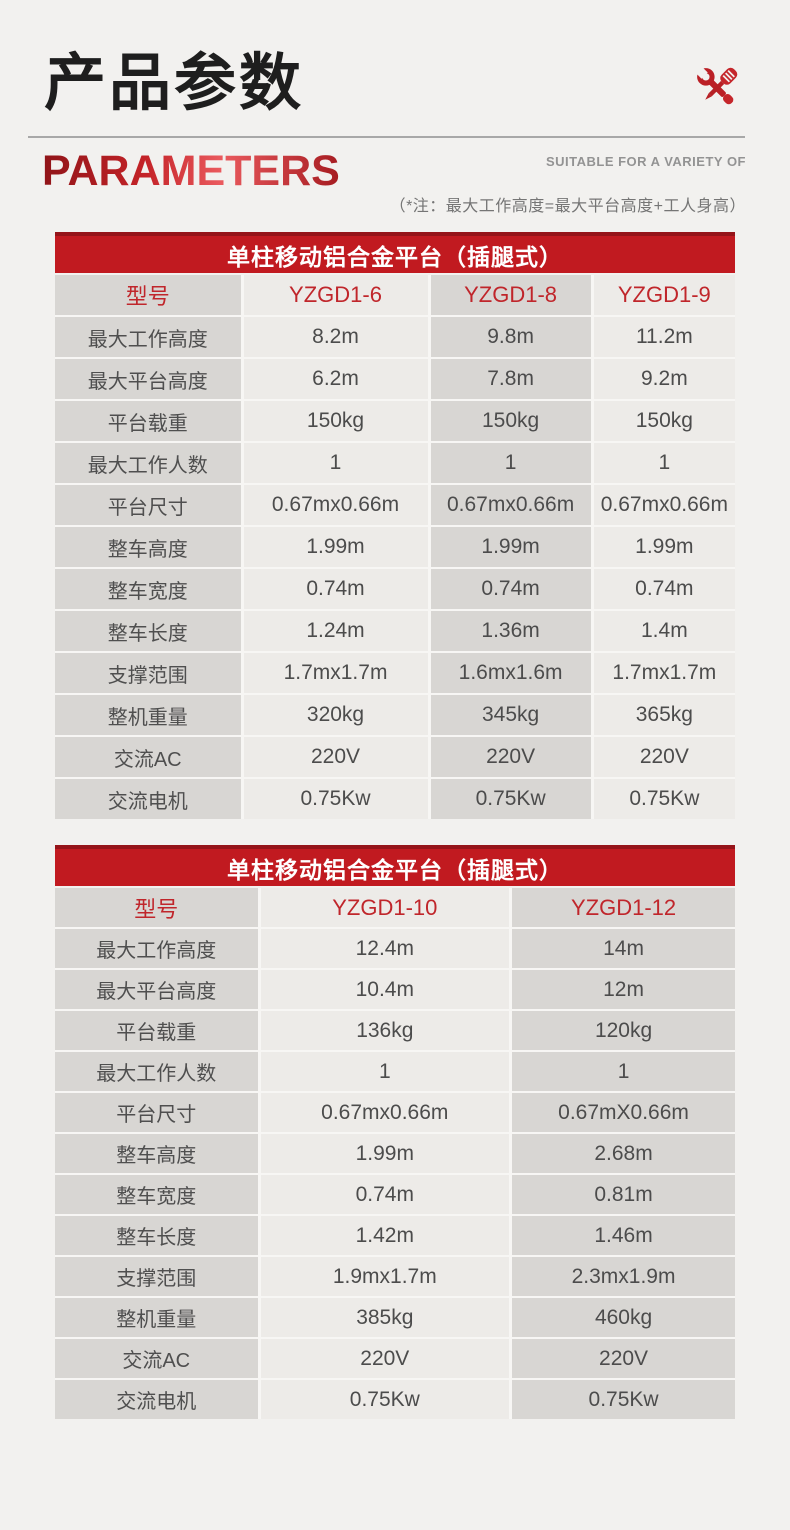 This screenshot has height=1530, width=790. Describe the element at coordinates (384, 1277) in the screenshot. I see `cell-value: 1.9mx1.7m` at that location.